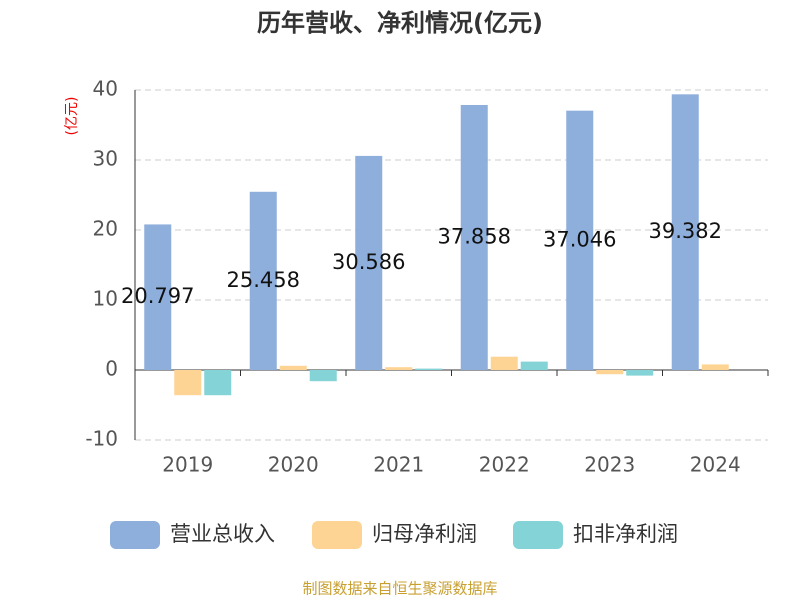 This screenshot has width=800, height=600. I want to click on legend-label: 营业总收入, so click(222, 534).